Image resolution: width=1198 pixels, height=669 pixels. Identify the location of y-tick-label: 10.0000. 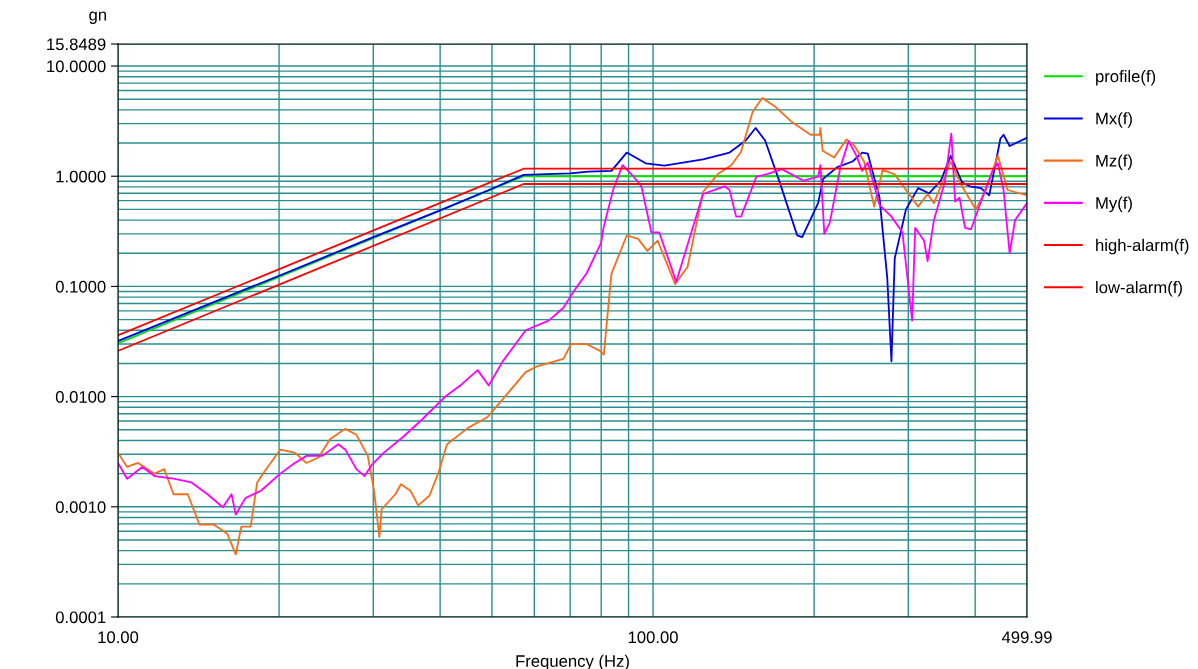
(76, 66).